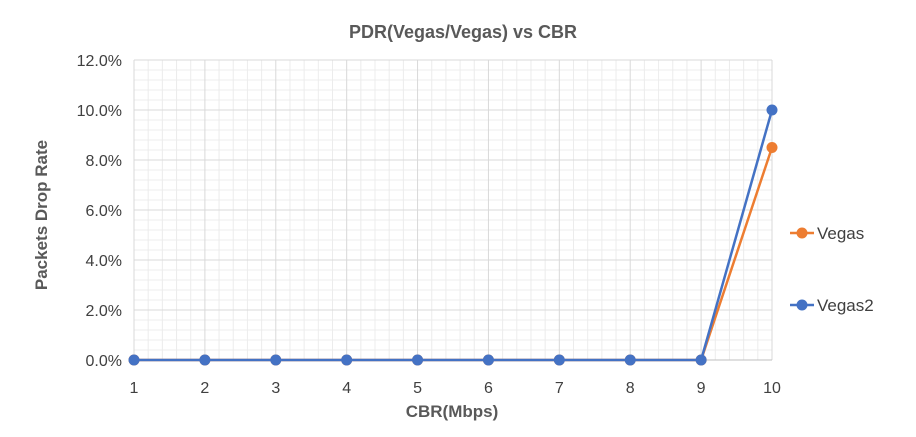 The height and width of the screenshot is (437, 916). What do you see at coordinates (488, 388) in the screenshot?
I see `x-tick-label: 6` at bounding box center [488, 388].